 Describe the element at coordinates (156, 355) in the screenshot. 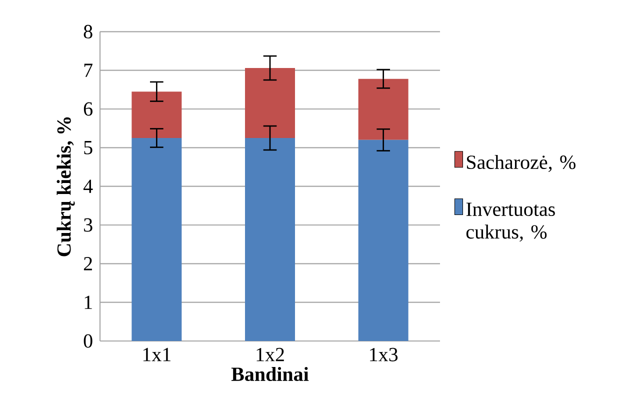

I see `x-tick-label: 1x1` at that location.